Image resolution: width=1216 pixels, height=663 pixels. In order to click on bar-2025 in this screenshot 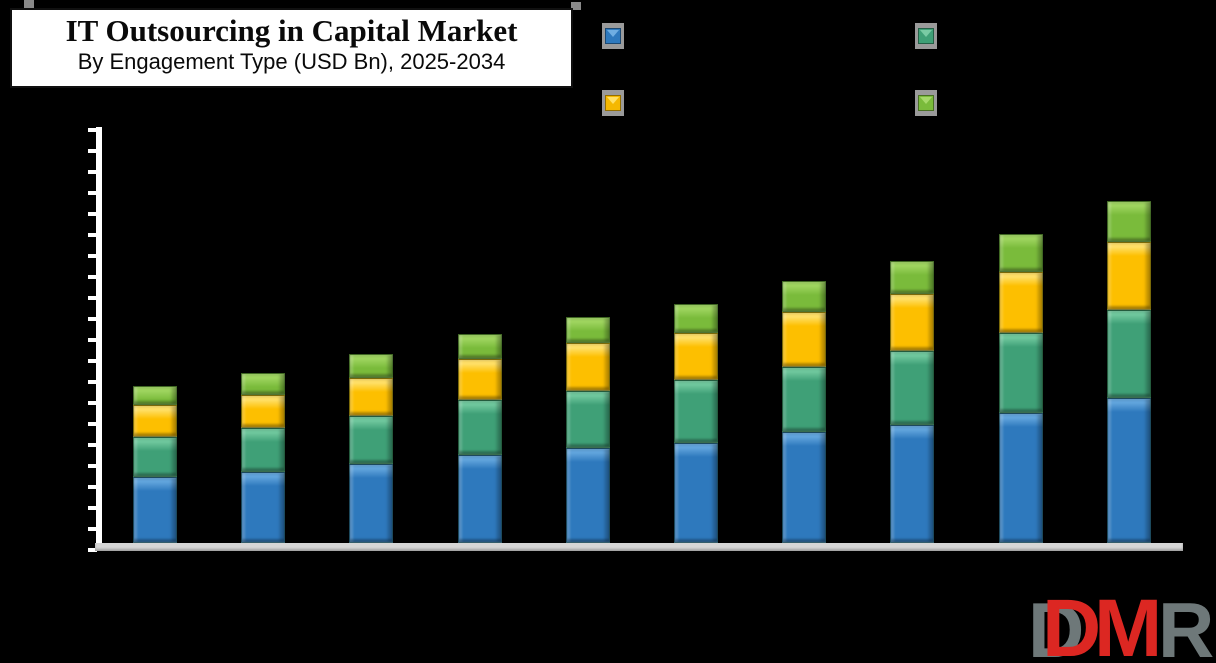, I will do `click(155, 464)`.